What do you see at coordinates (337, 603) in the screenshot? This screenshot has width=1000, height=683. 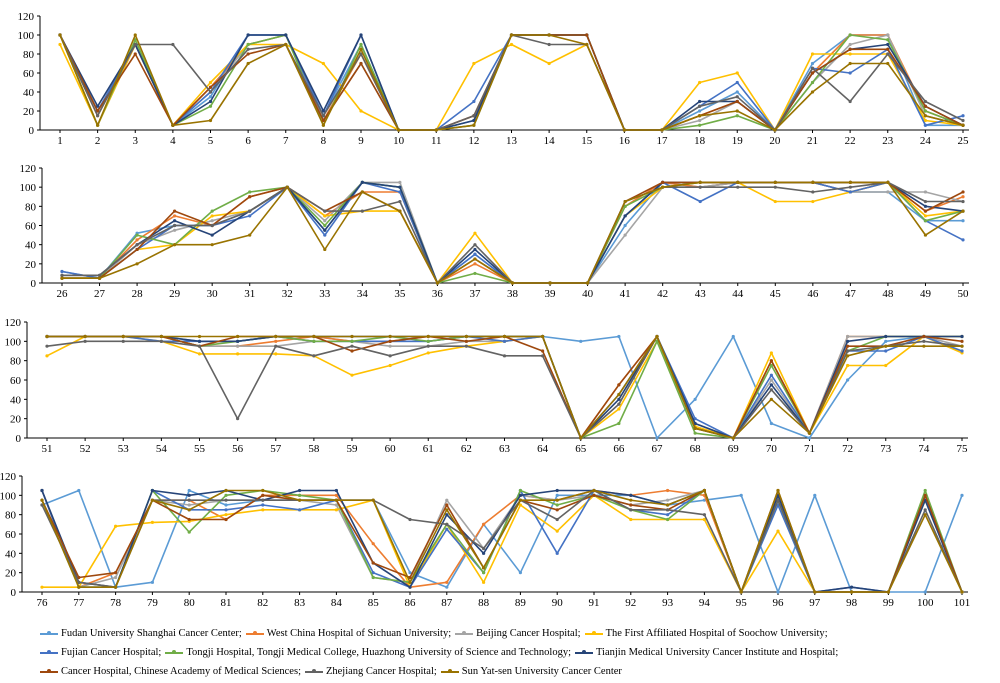 I see `x-tick-label: 84` at bounding box center [337, 603].